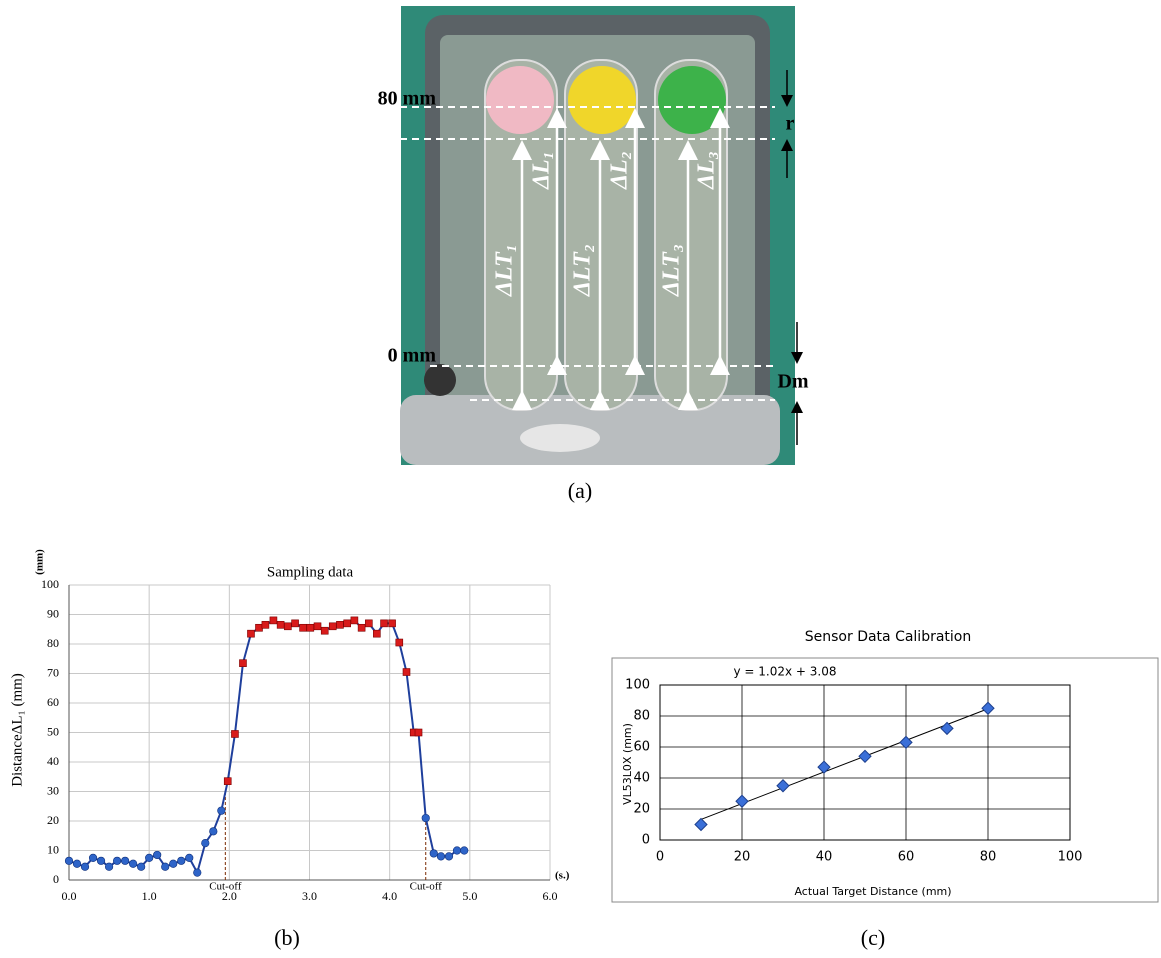 This screenshot has width=1161, height=958. Describe the element at coordinates (310, 572) in the screenshot. I see `chart-title: Sampling data` at that location.